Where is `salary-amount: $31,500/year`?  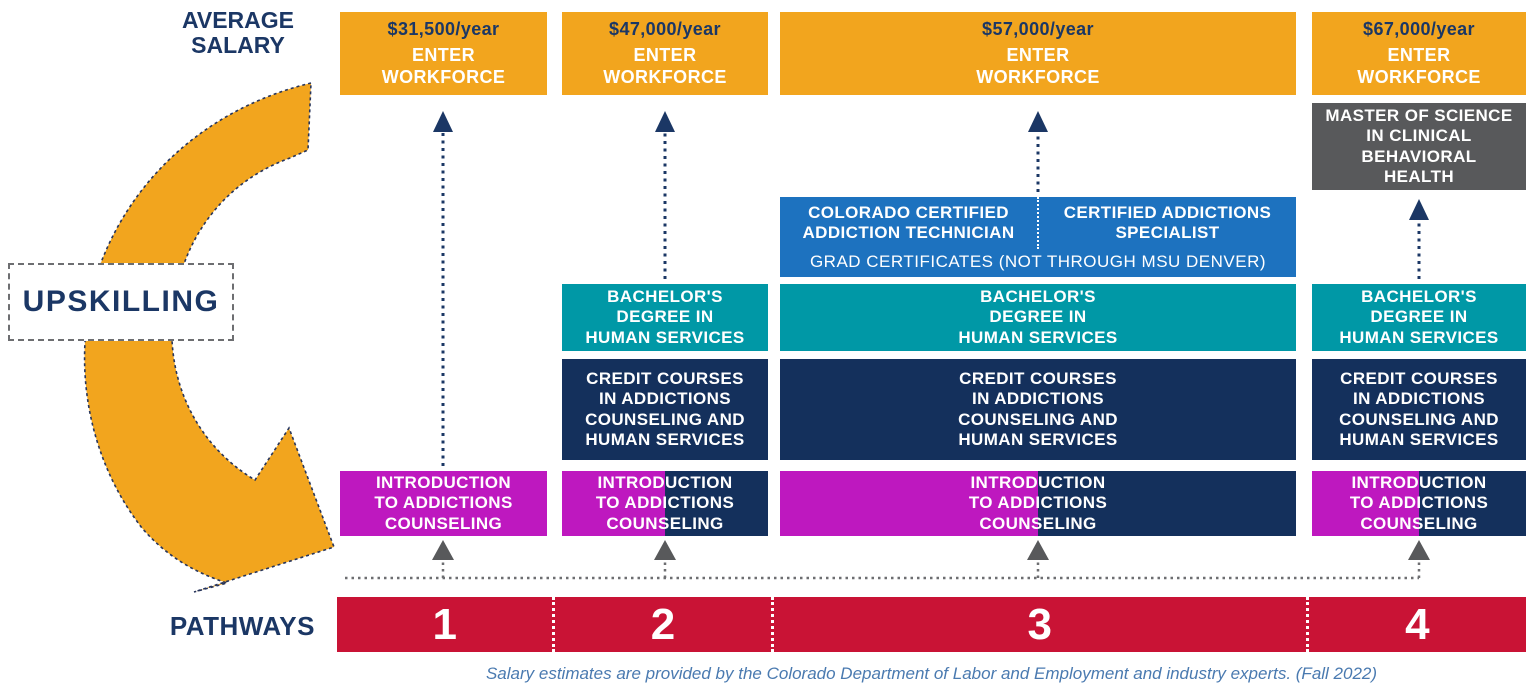 salary-amount: $31,500/year is located at coordinates (443, 29).